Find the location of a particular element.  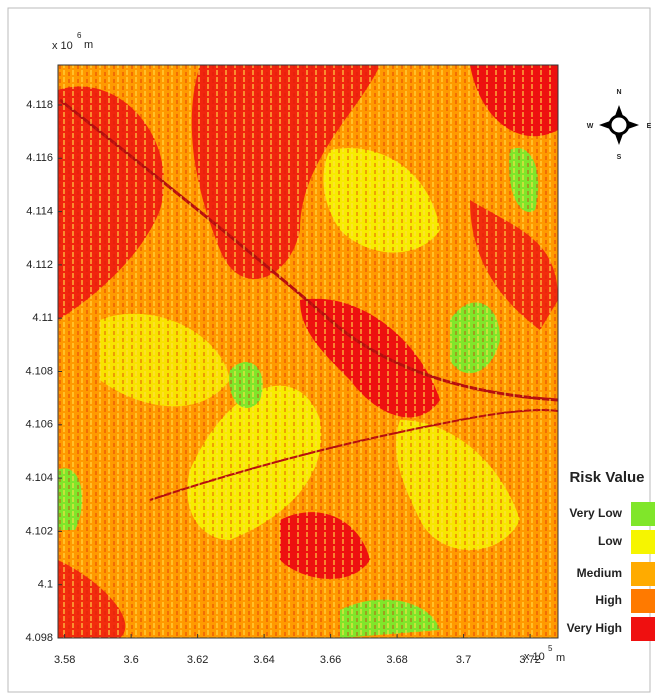

y-multiplier: x 10 is located at coordinates (62, 46).